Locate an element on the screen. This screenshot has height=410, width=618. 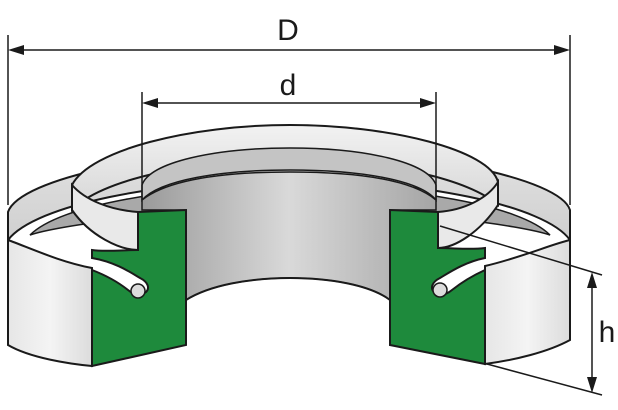
label-D: D is located at coordinates (288, 30).